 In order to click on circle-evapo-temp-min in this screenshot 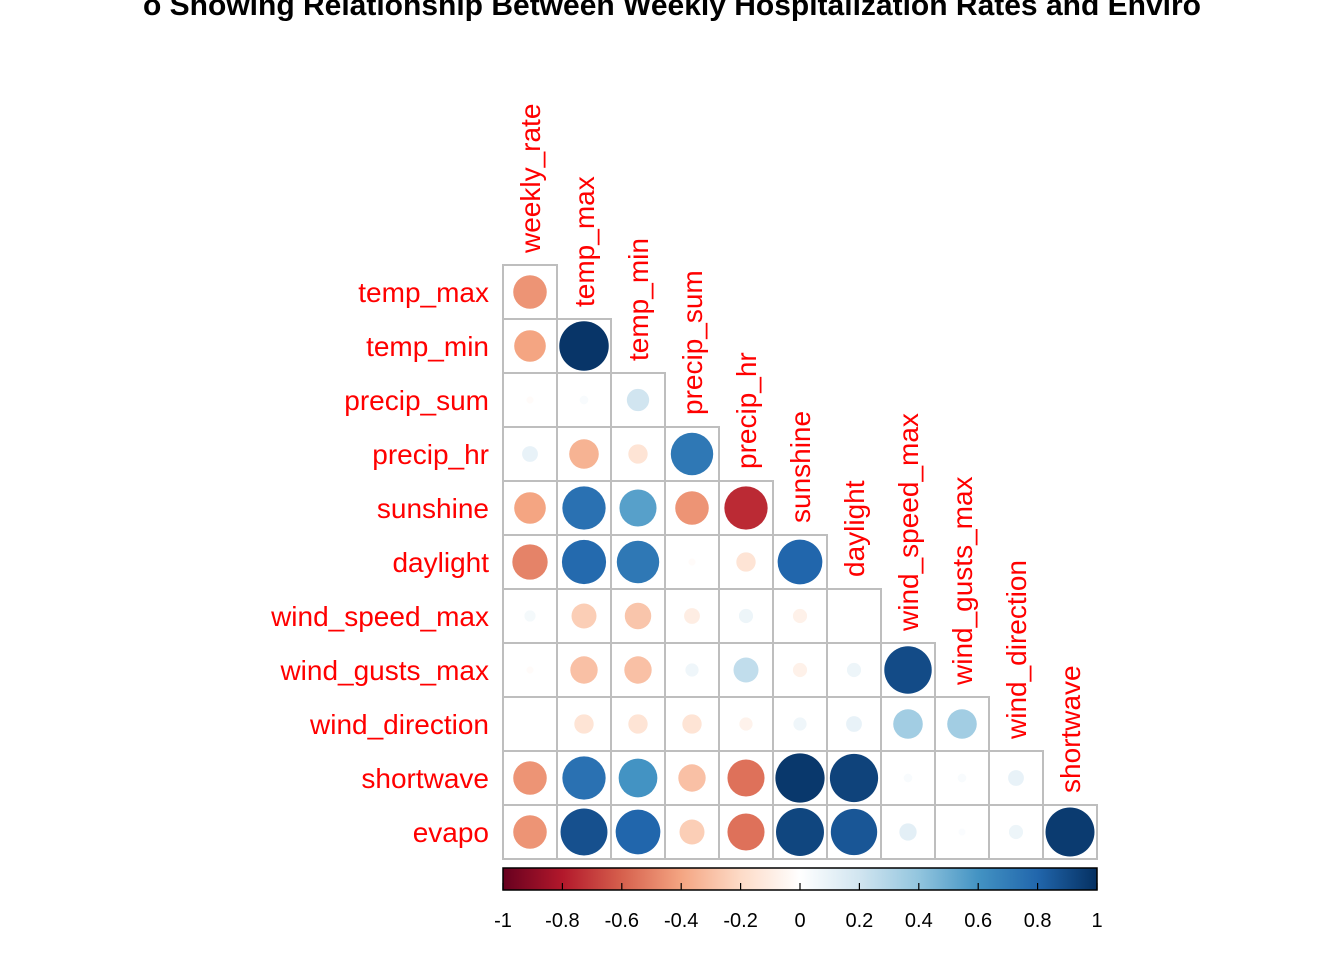, I will do `click(638, 832)`.